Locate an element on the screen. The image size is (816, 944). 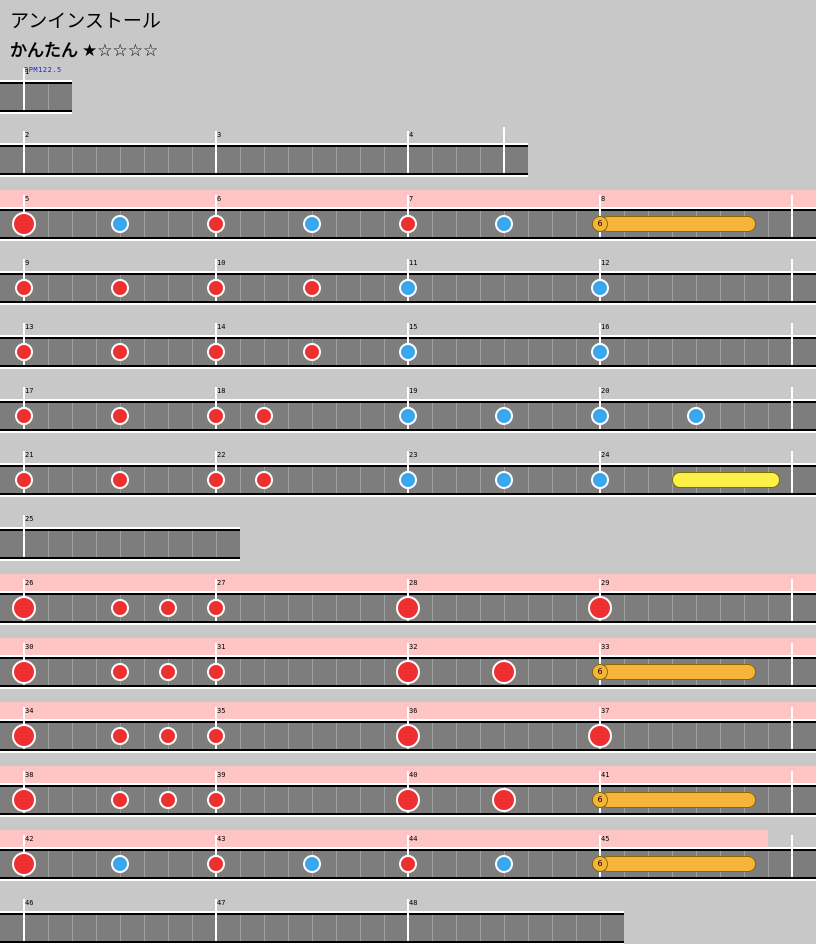
drumroll-bar is located at coordinates (678, 864).